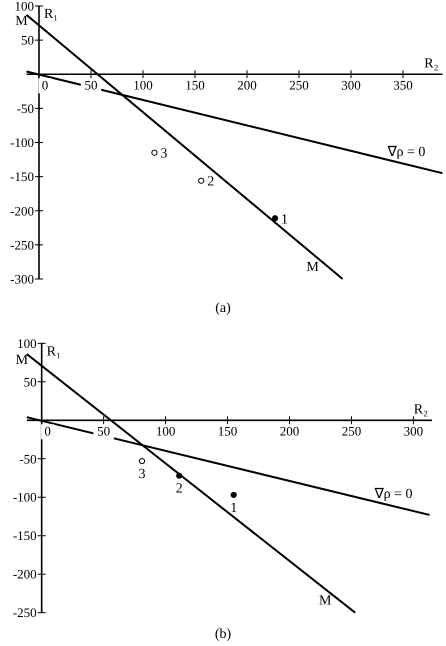  What do you see at coordinates (223, 308) in the screenshot?
I see `text: (a)` at bounding box center [223, 308].